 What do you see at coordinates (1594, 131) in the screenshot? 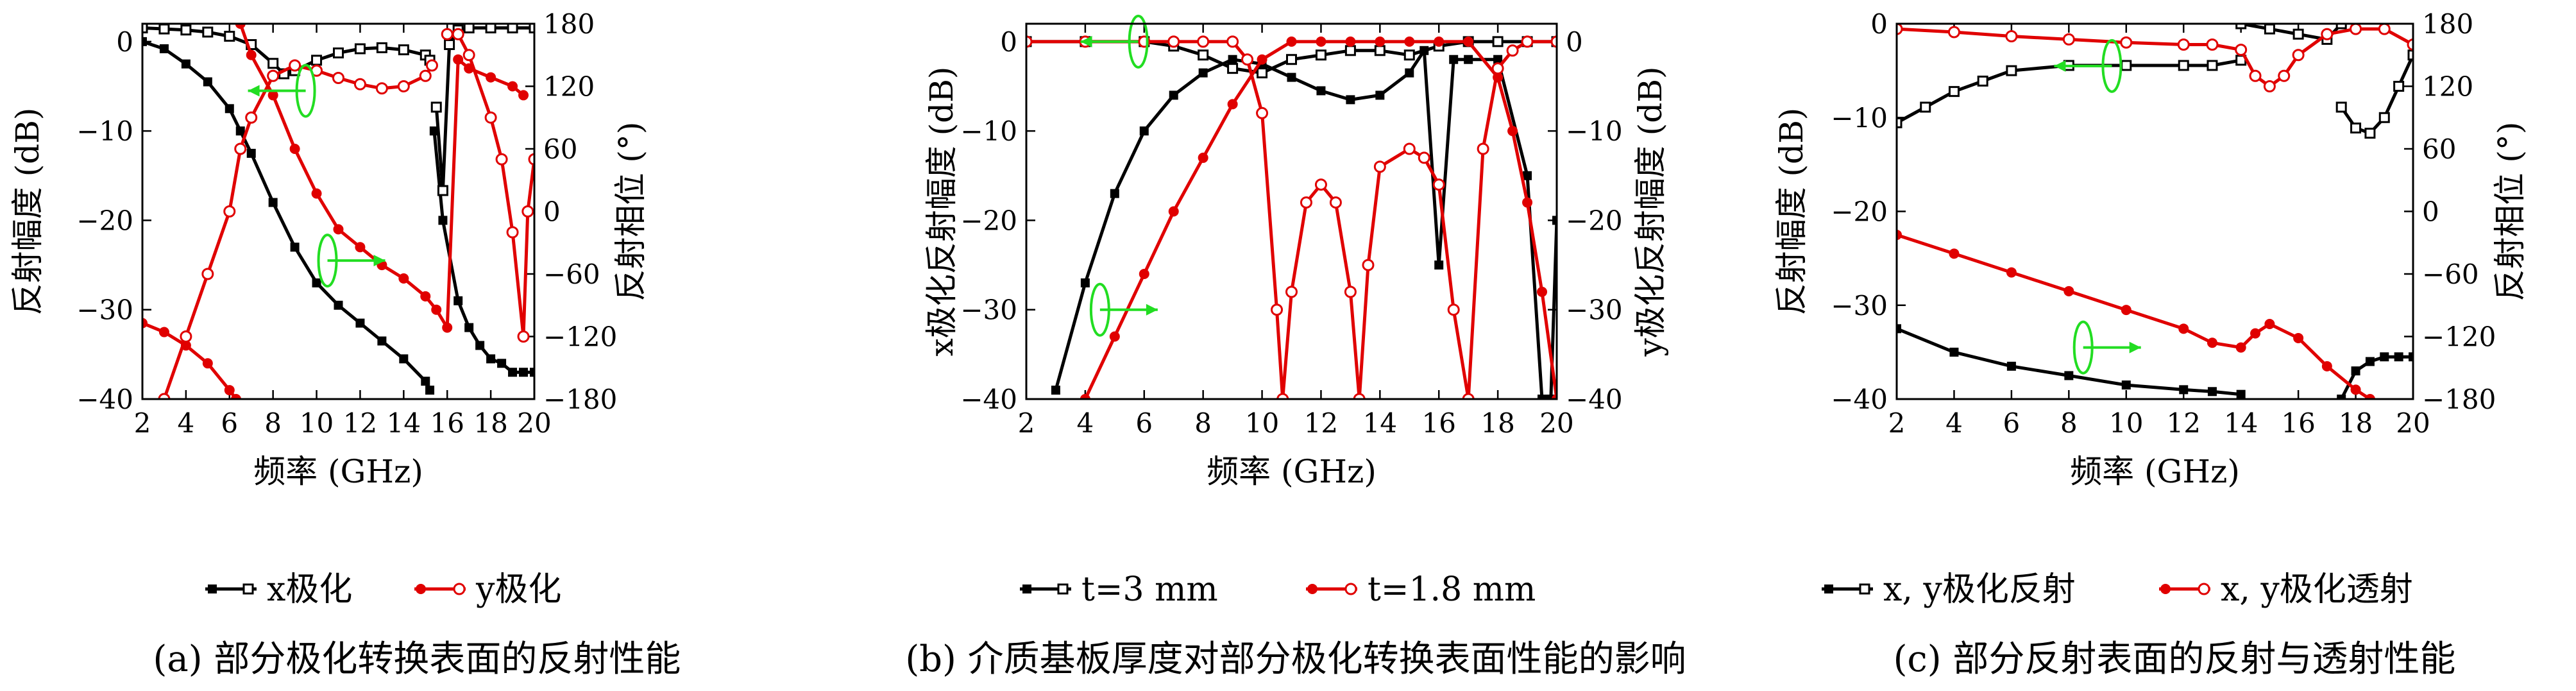
I see `y2-tick-label: −10` at bounding box center [1594, 131].